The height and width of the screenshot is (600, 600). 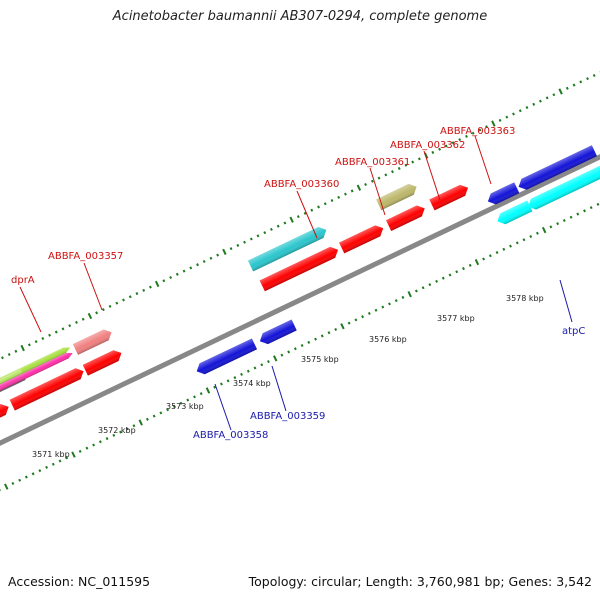 What do you see at coordinates (287, 416) in the screenshot?
I see `label-abbfa-003359: ABBFA_003359` at bounding box center [287, 416].